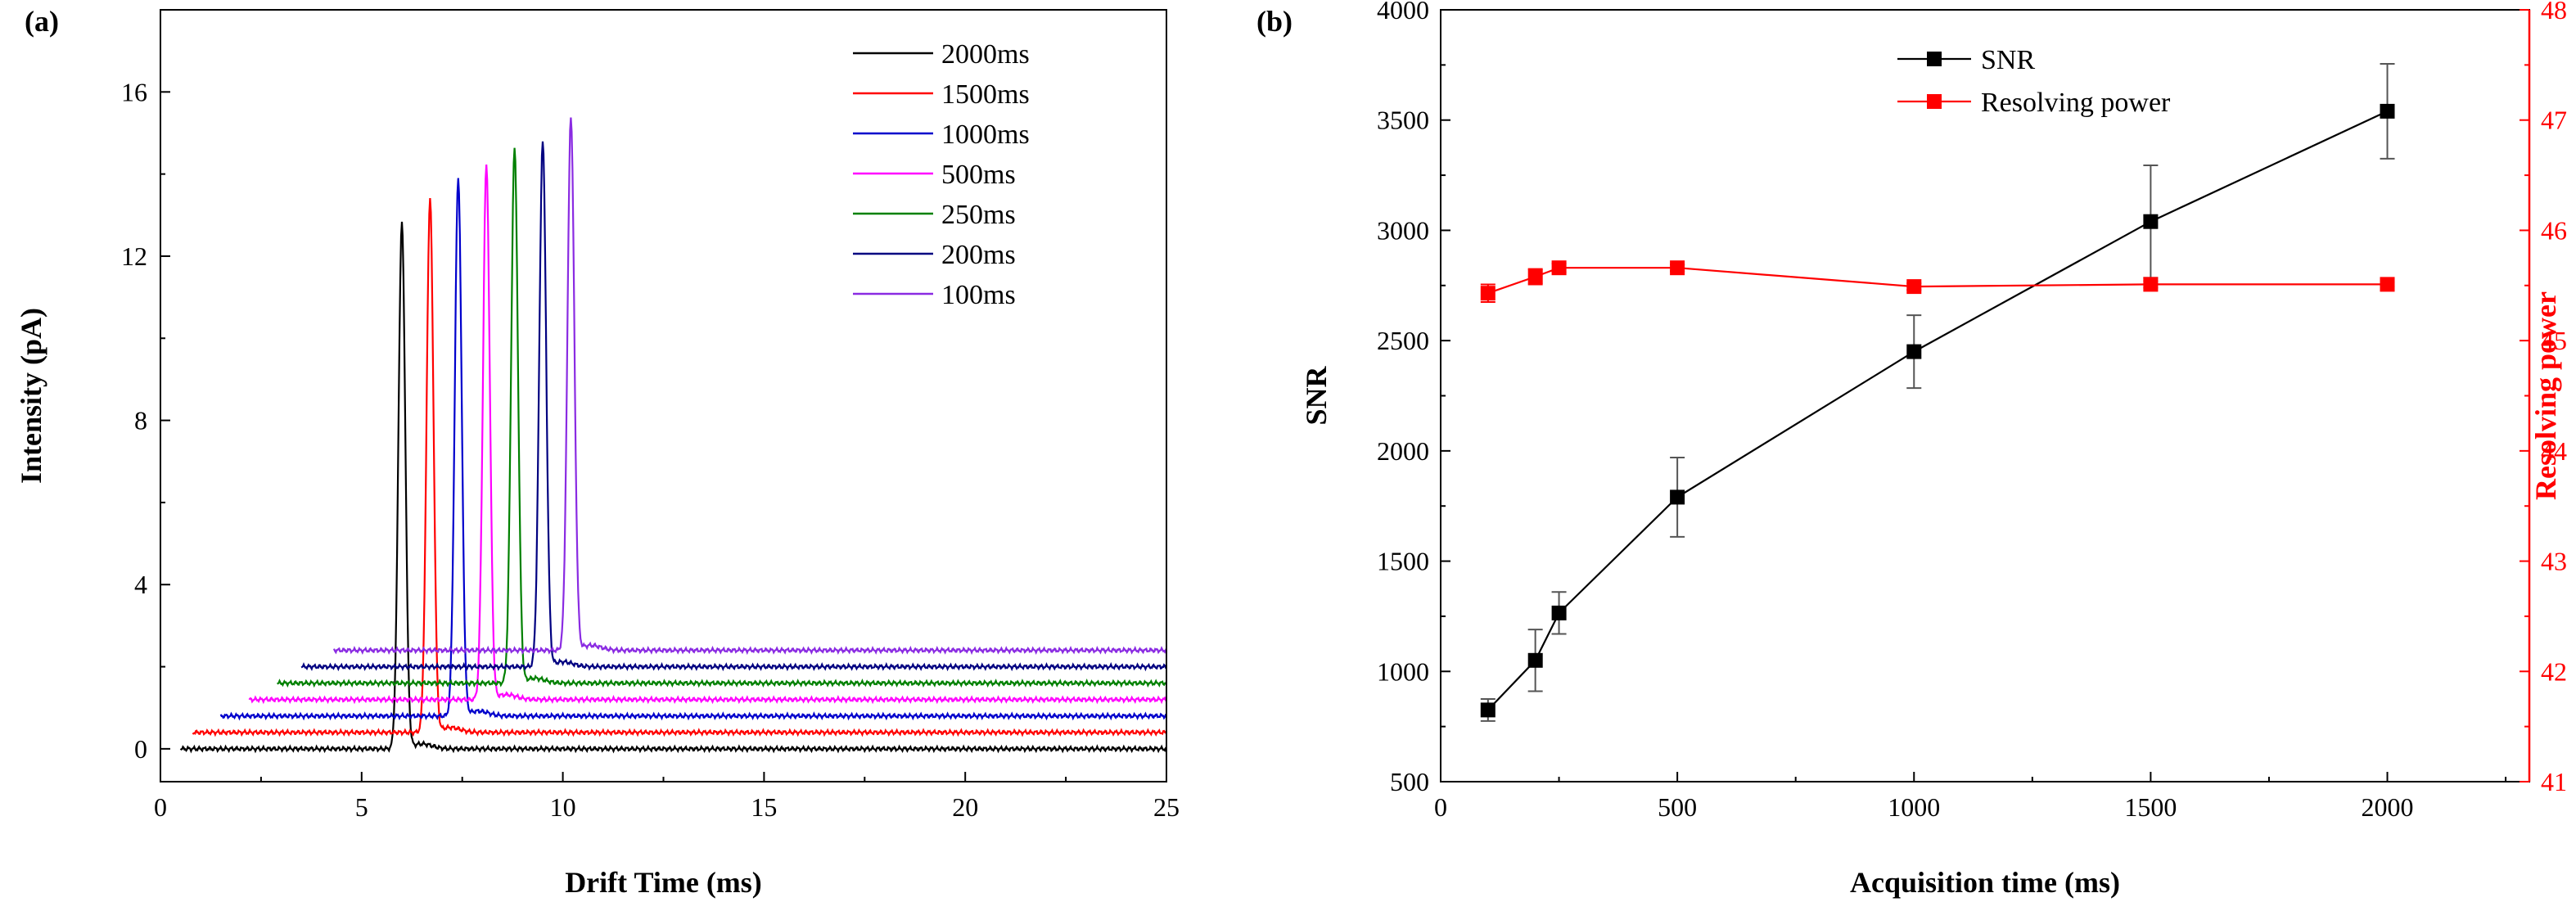 The width and height of the screenshot is (2576, 920). Describe the element at coordinates (2150, 807) in the screenshot. I see `panel-b-x-tick-label: 1500` at that location.